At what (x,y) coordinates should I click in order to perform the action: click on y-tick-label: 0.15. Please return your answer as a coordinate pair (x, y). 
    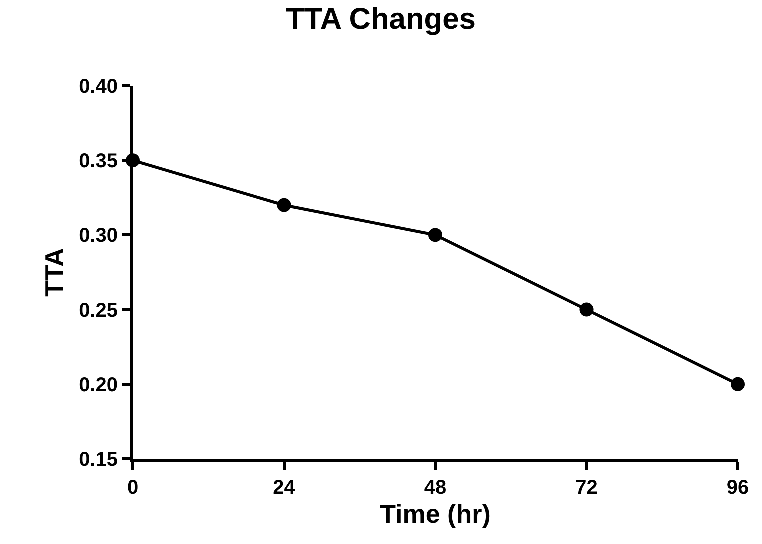
    Looking at the image, I should click on (98, 460).